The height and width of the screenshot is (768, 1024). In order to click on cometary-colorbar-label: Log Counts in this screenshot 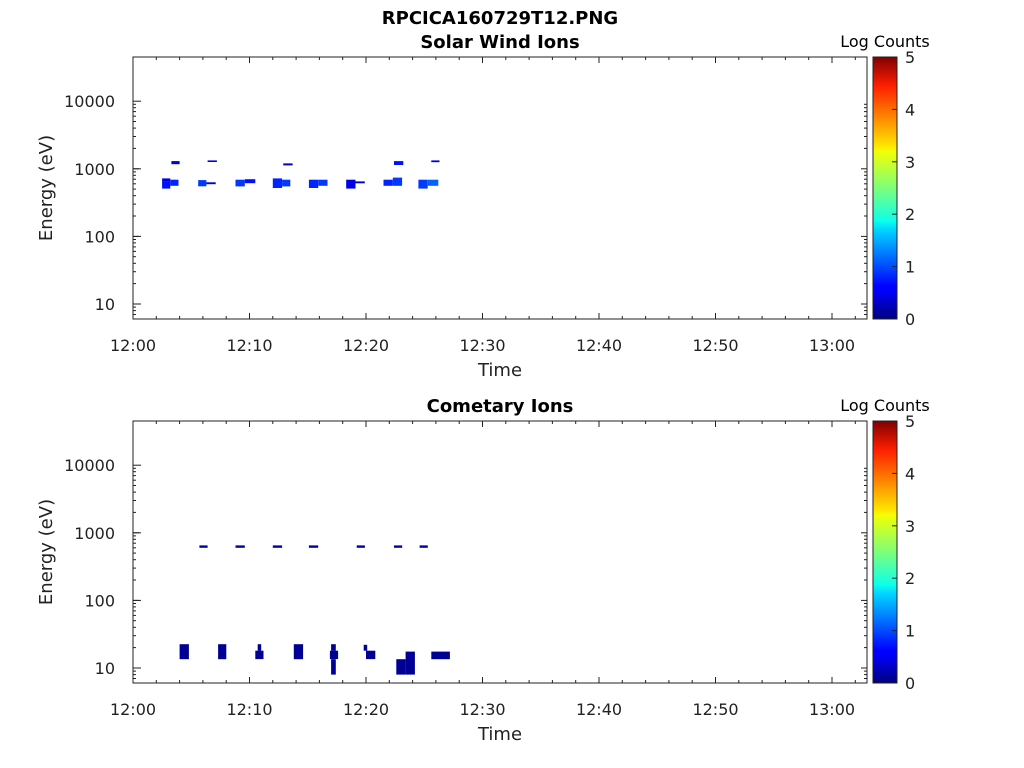, I will do `click(885, 405)`.